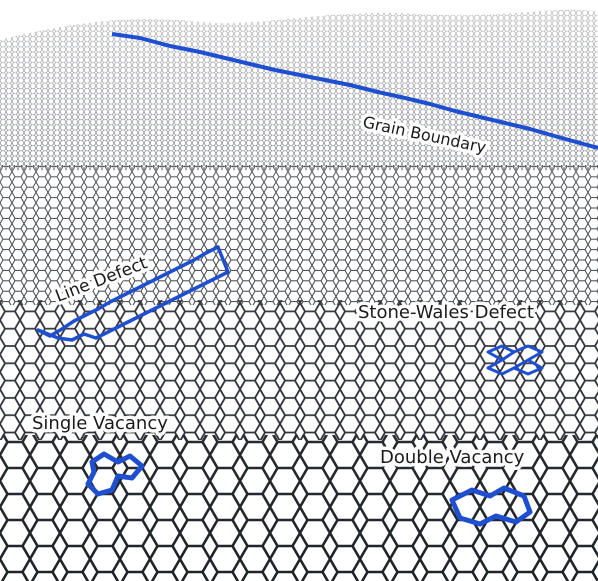 The height and width of the screenshot is (581, 598). I want to click on stone-wales-label: Stone-Wales Defect, so click(446, 312).